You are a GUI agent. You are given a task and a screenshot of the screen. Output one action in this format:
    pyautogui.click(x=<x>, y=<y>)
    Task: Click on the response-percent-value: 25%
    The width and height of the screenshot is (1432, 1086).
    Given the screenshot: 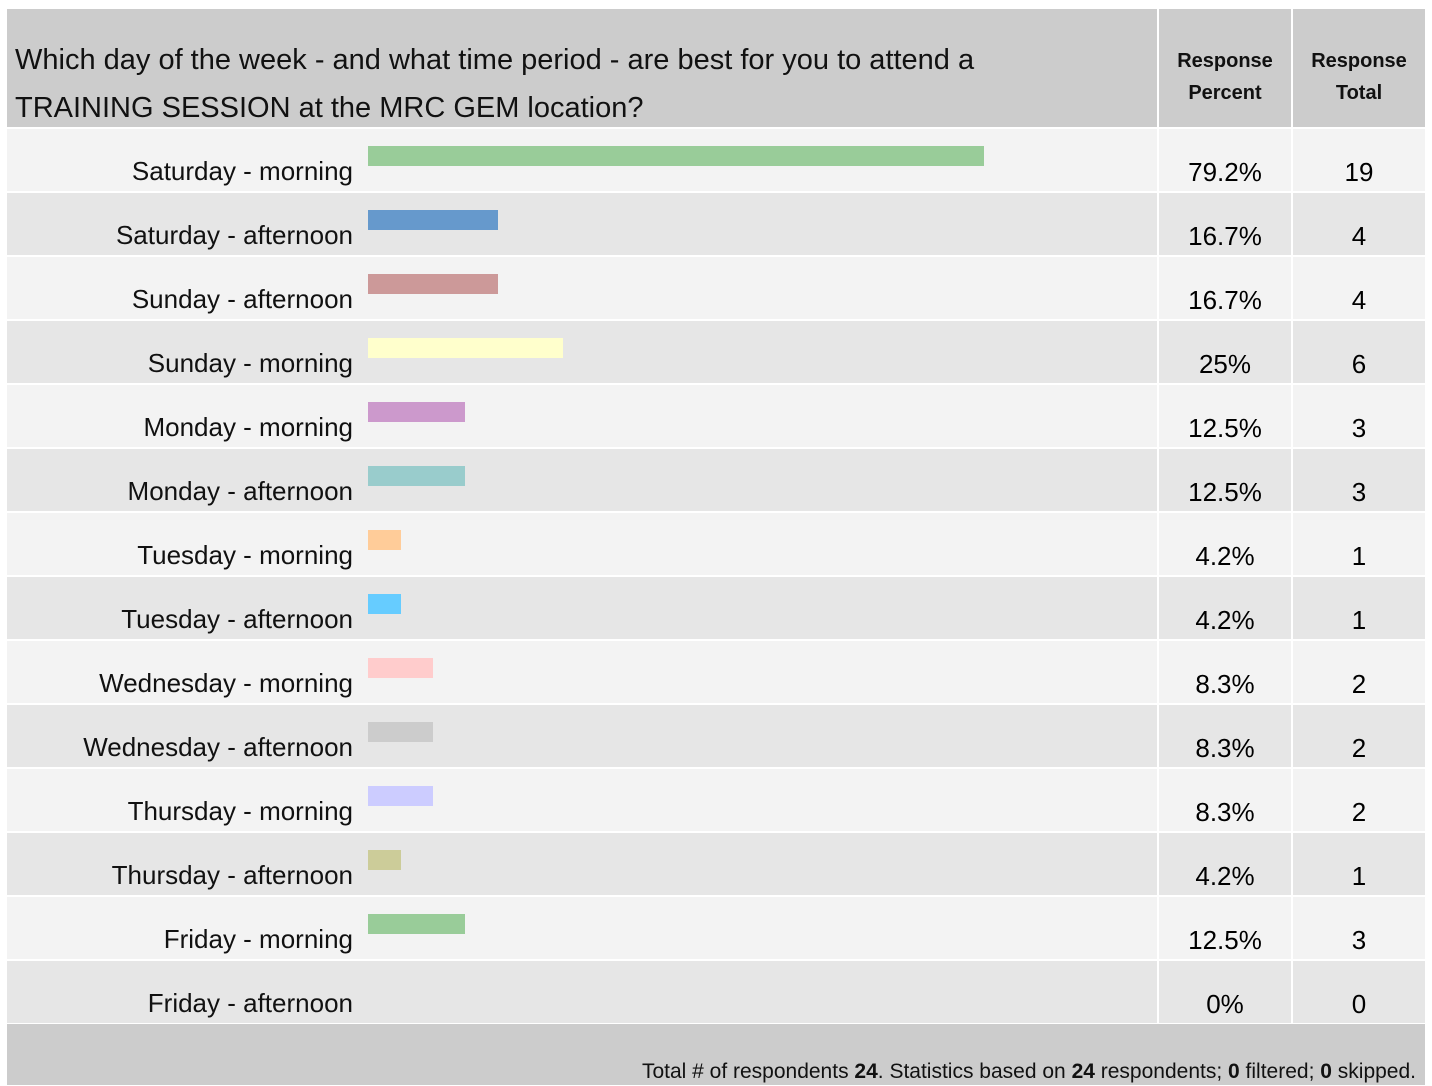 What is the action you would take?
    pyautogui.click(x=1225, y=364)
    